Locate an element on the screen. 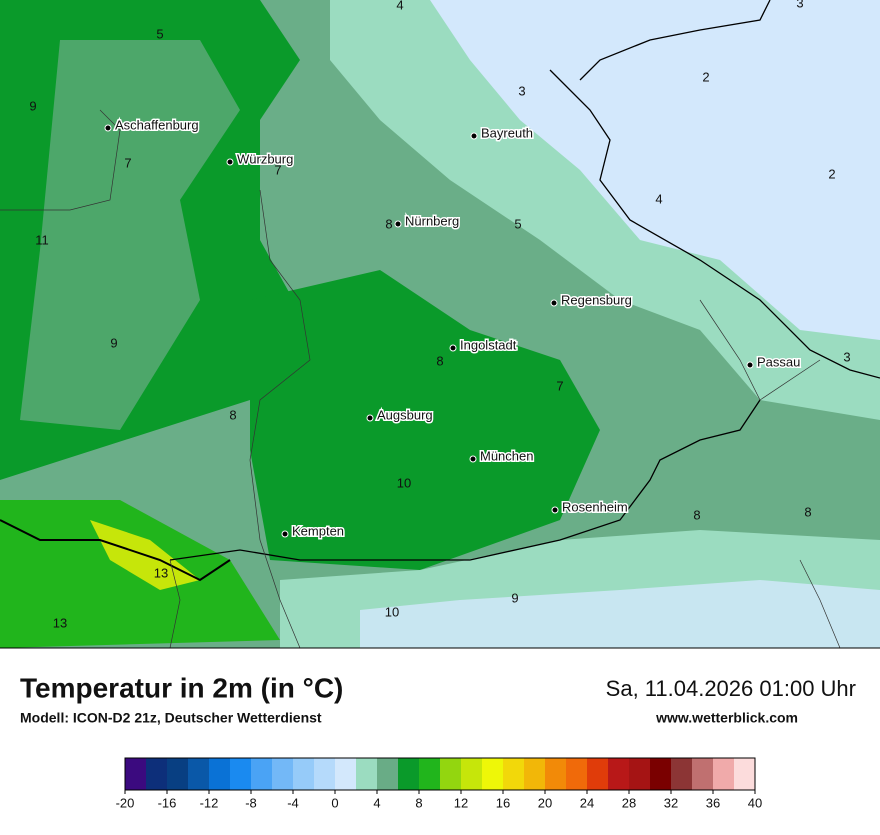 This screenshot has width=880, height=835. city-name: Bayreuth is located at coordinates (507, 132).